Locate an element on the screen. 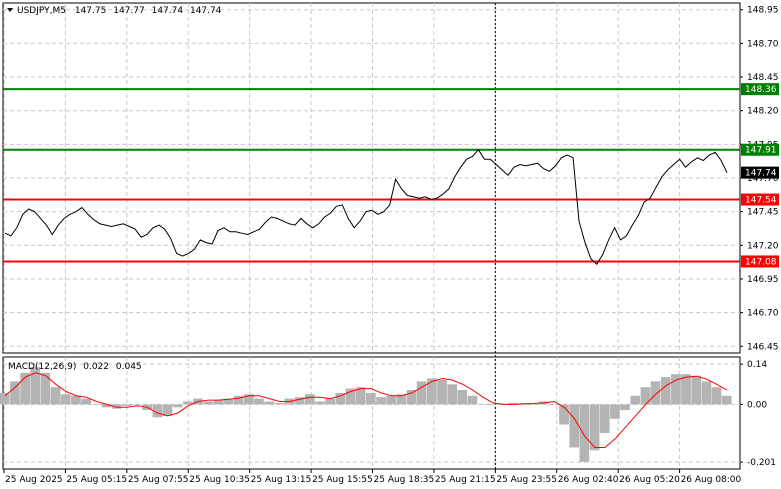 This screenshot has width=781, height=489. symbol-label: USDJPY,M5 is located at coordinates (41, 11).